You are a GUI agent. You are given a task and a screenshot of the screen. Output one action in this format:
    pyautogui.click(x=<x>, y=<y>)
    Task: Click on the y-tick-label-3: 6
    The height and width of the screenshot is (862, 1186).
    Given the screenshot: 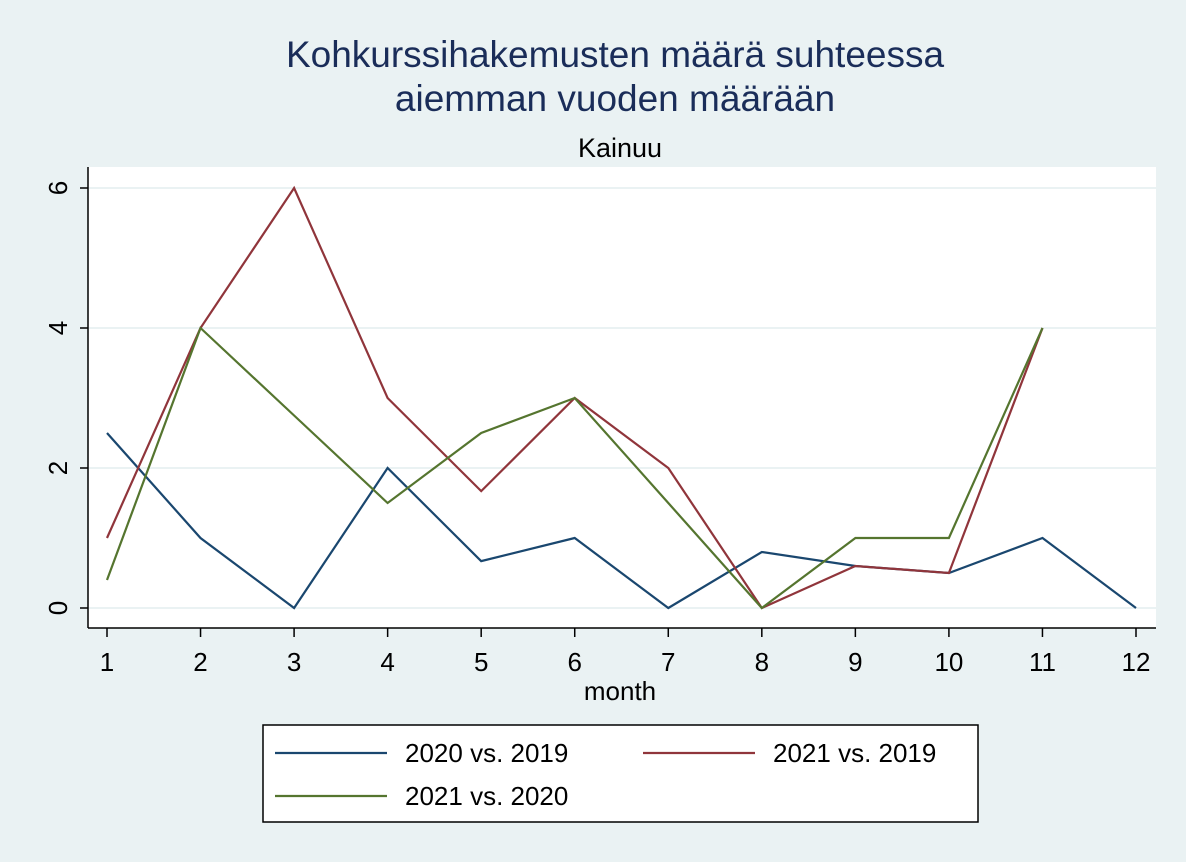 What is the action you would take?
    pyautogui.click(x=58, y=188)
    